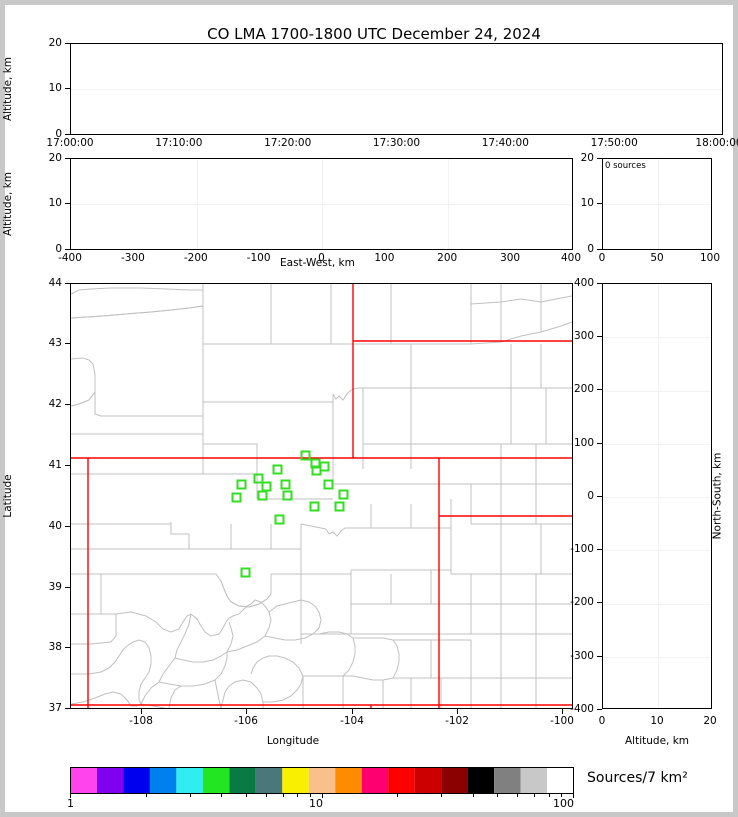  What do you see at coordinates (717, 496) in the screenshot?
I see `y-axis-label: North-South, km` at bounding box center [717, 496].